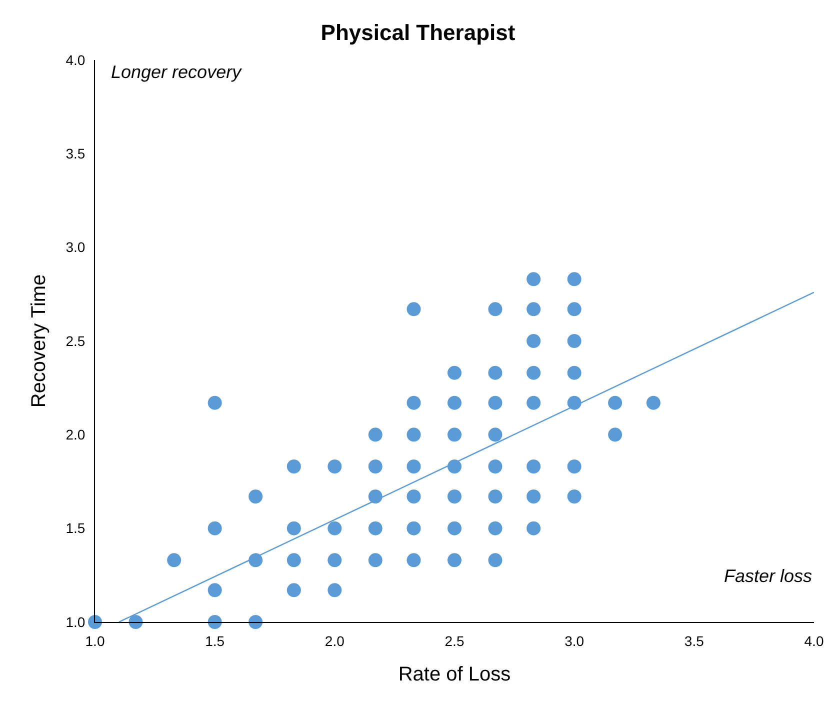  What do you see at coordinates (95, 640) in the screenshot?
I see `x-tick-label: 1.0` at bounding box center [95, 640].